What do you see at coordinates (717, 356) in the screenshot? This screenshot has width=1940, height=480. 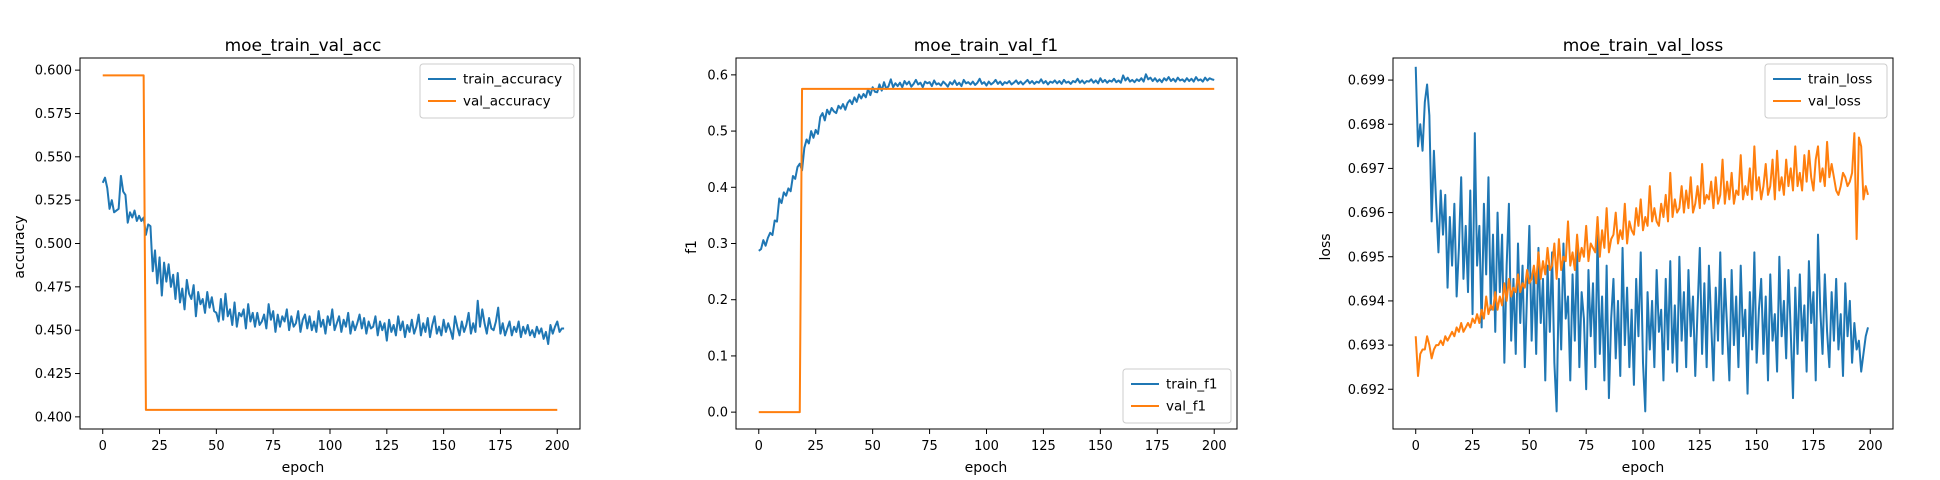 I see `y-tick-label: 0.1` at bounding box center [717, 356].